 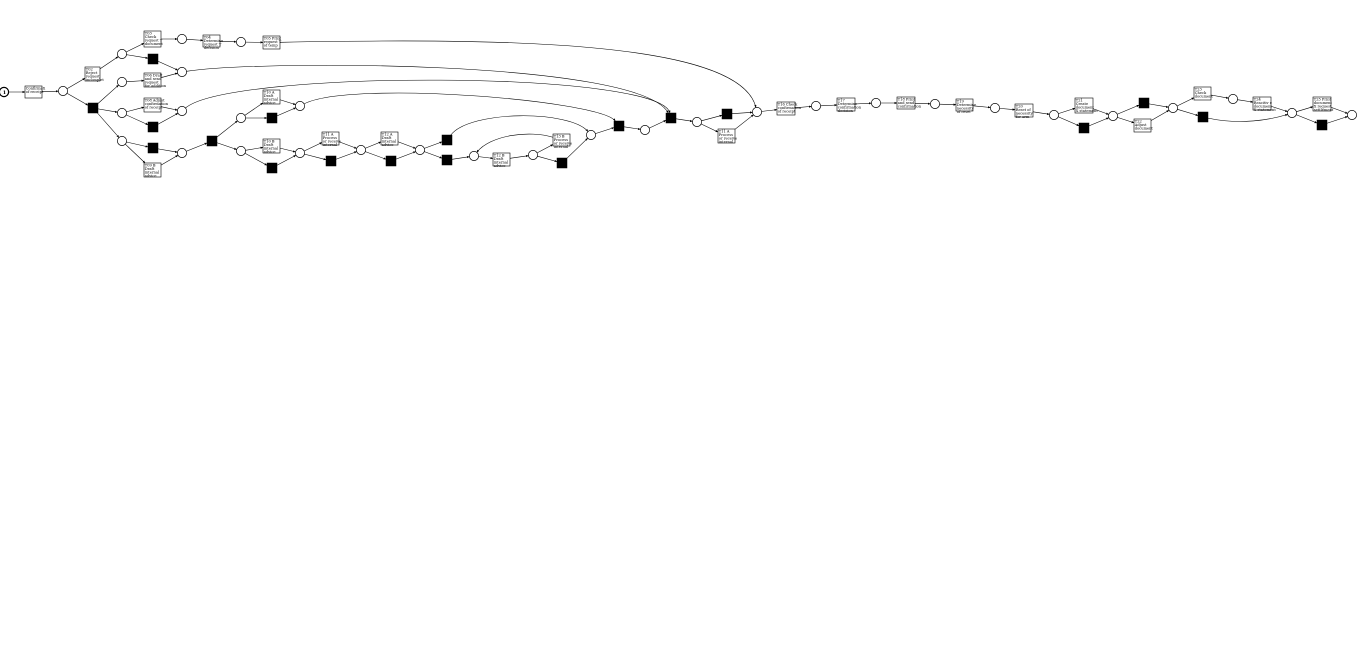 What do you see at coordinates (433, 145) in the screenshot?
I see `arc-p16-s10` at bounding box center [433, 145].